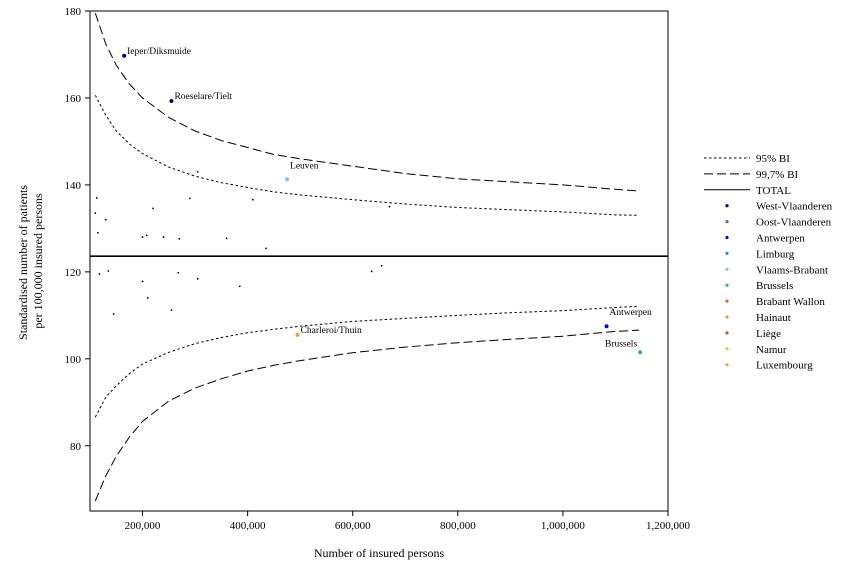  I want to click on point-label-leuven: Leuven, so click(304, 166).